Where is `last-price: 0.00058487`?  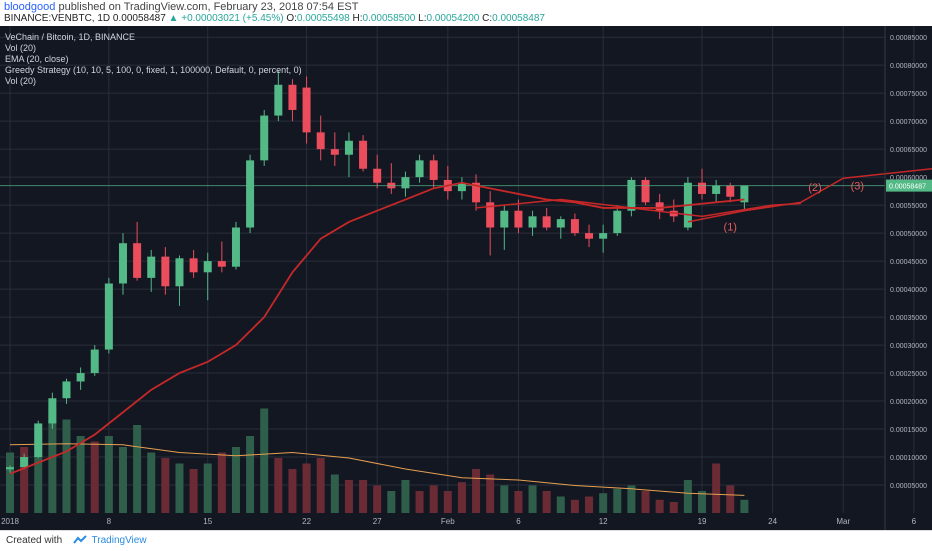
last-price: 0.00058487 is located at coordinates (139, 18).